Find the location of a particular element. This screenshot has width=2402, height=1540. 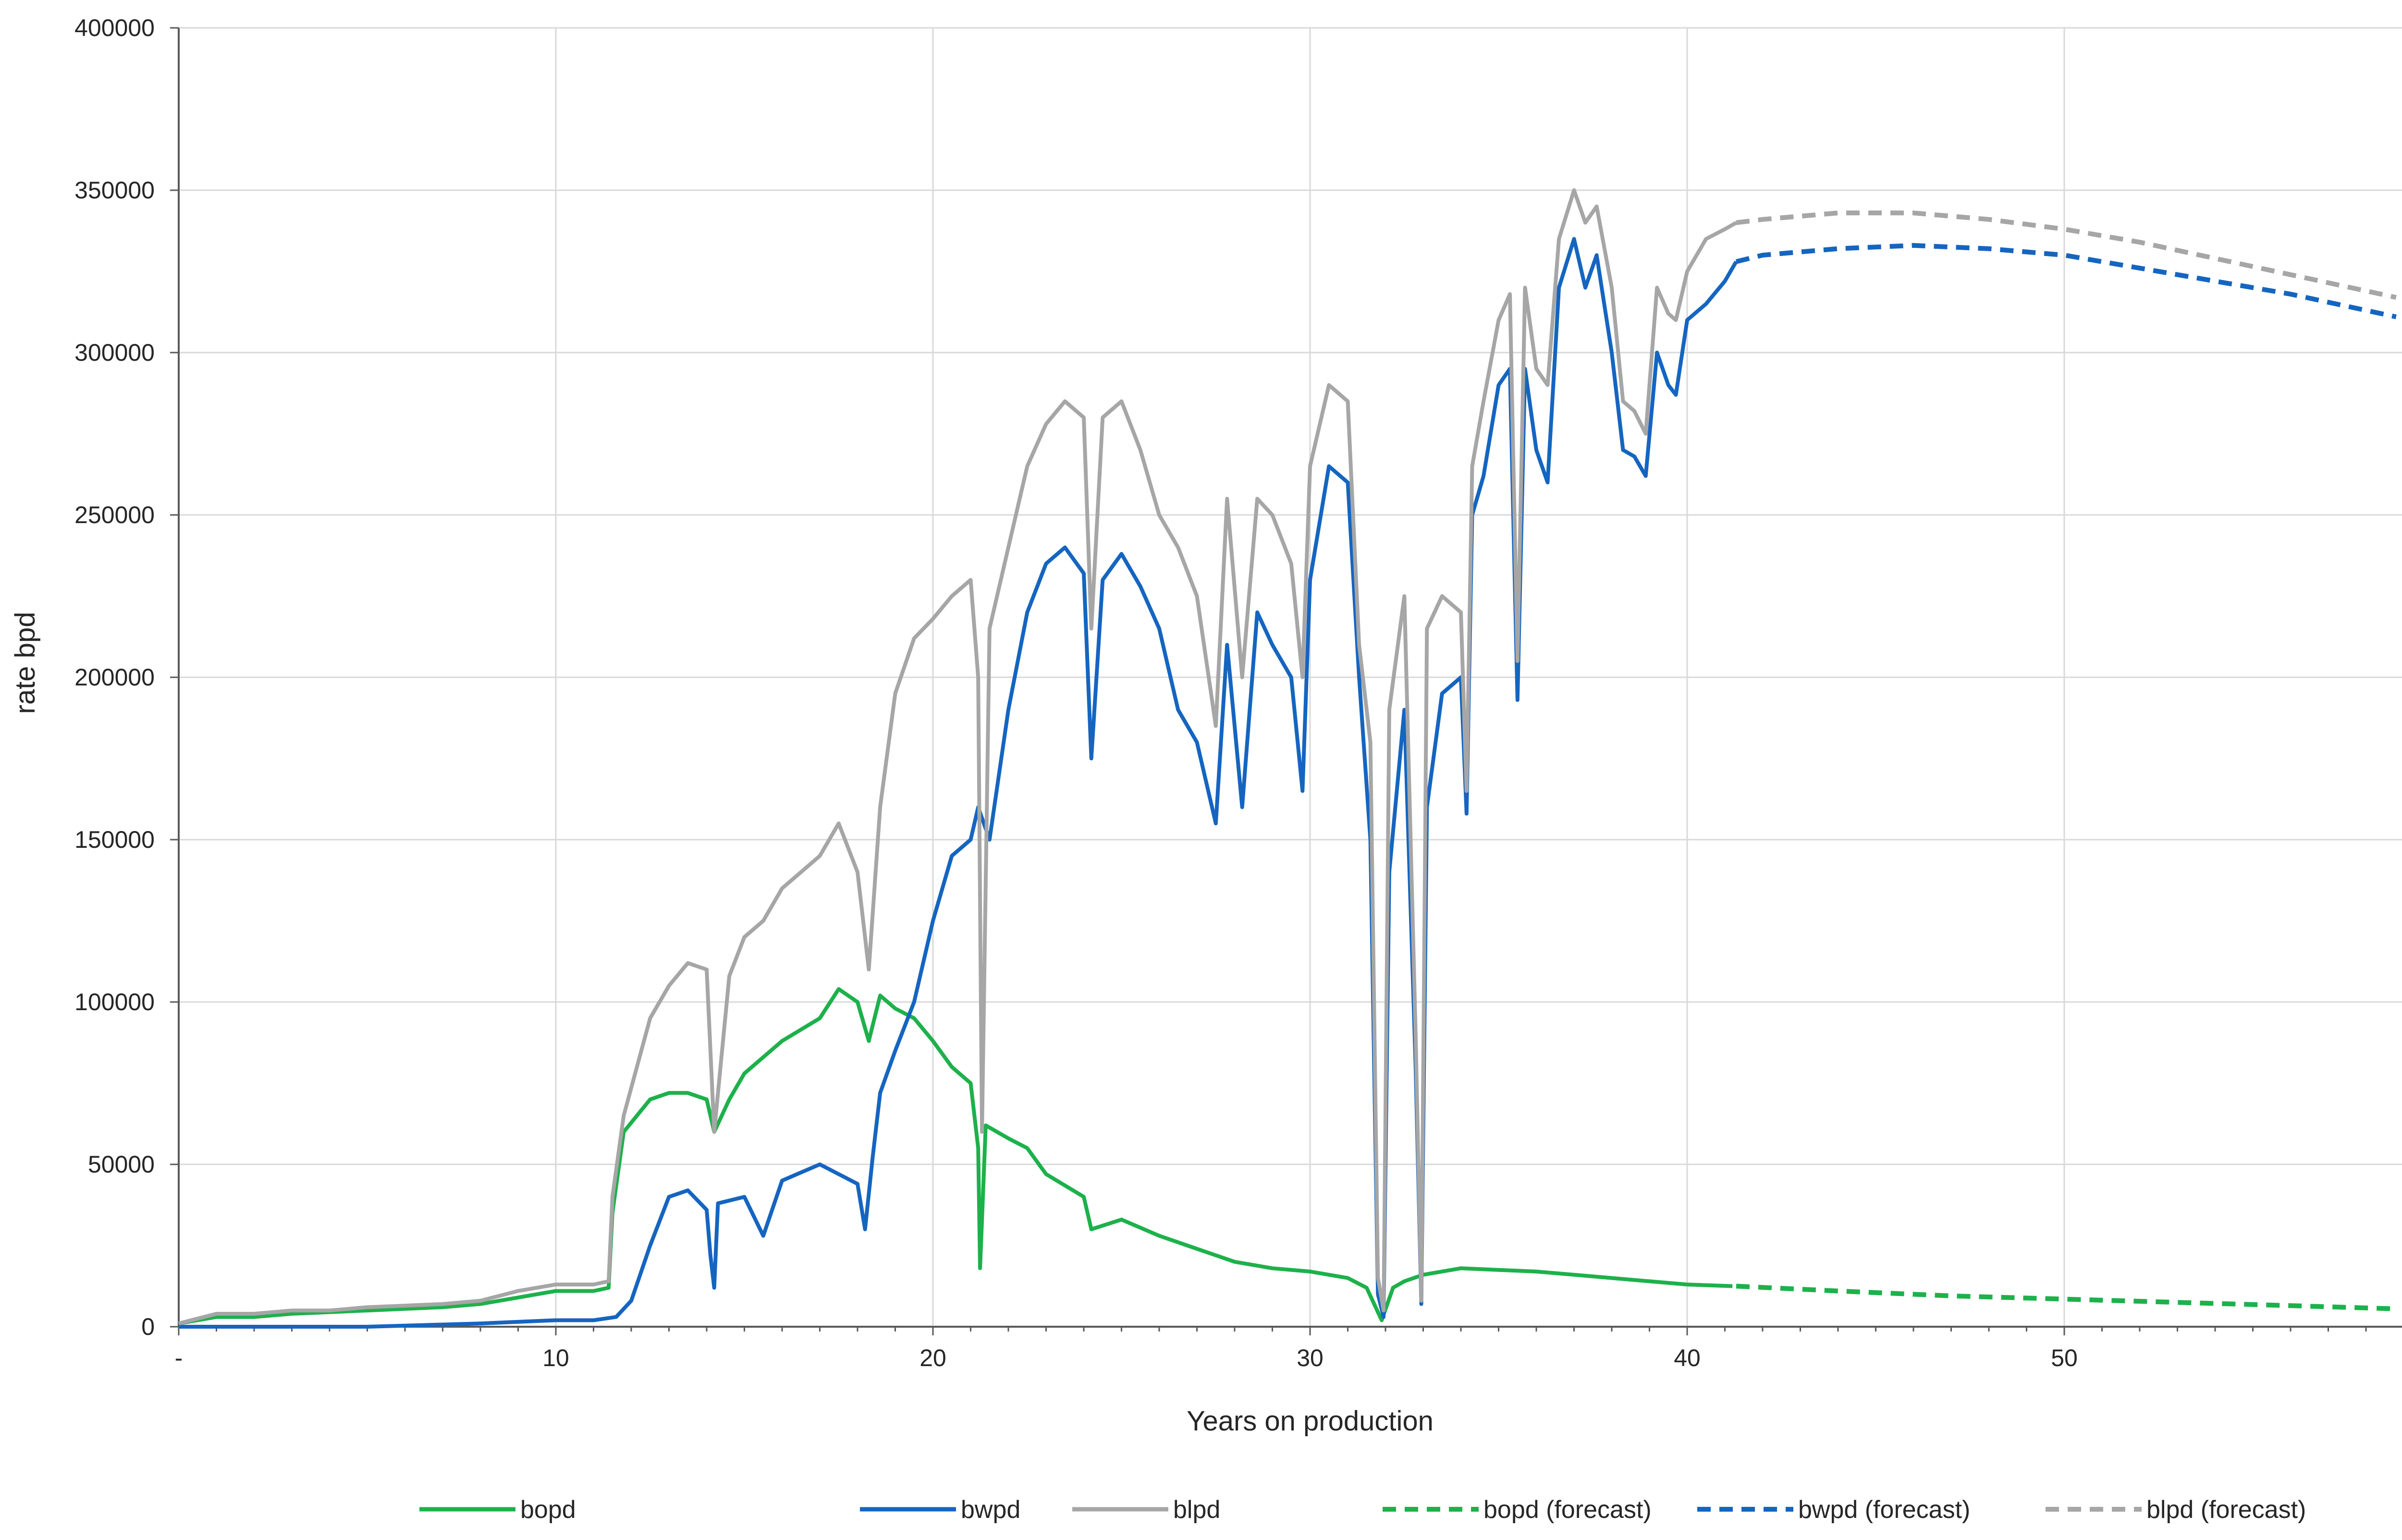

x-tick-label: - is located at coordinates (179, 1357).